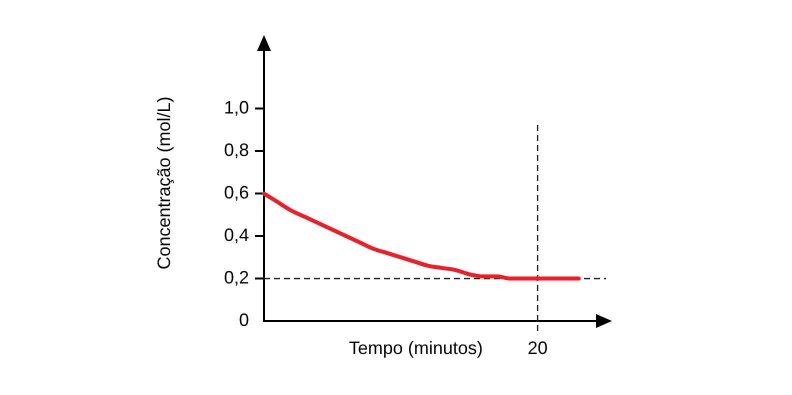  Describe the element at coordinates (236, 192) in the screenshot. I see `y-tick-label: 0,6` at that location.